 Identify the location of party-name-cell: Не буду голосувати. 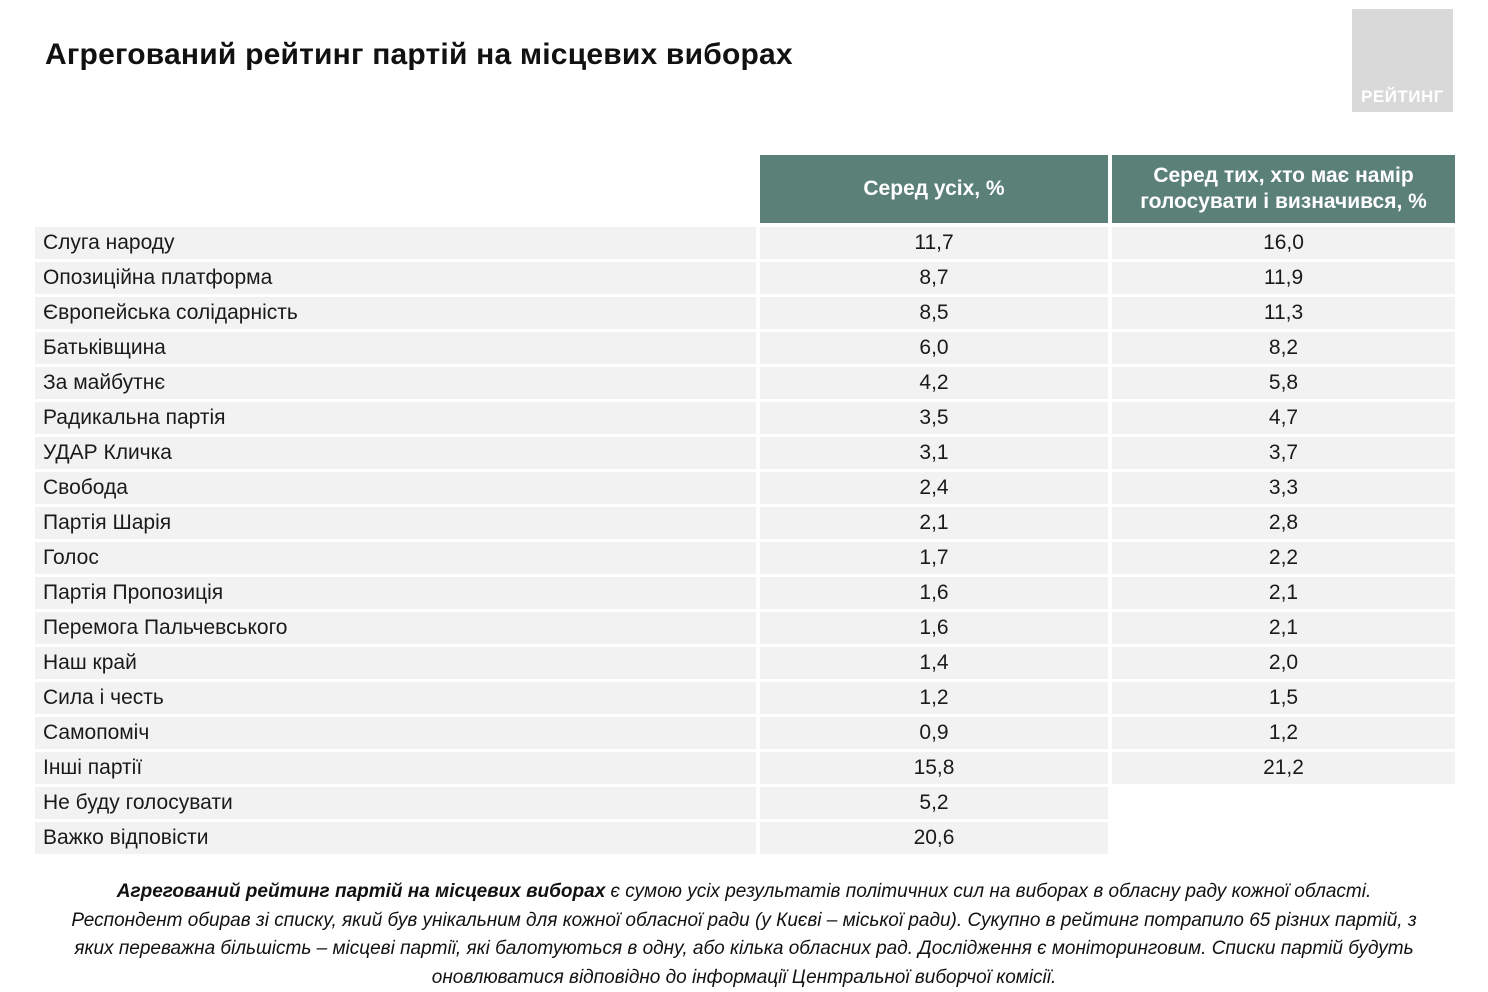
(395, 803).